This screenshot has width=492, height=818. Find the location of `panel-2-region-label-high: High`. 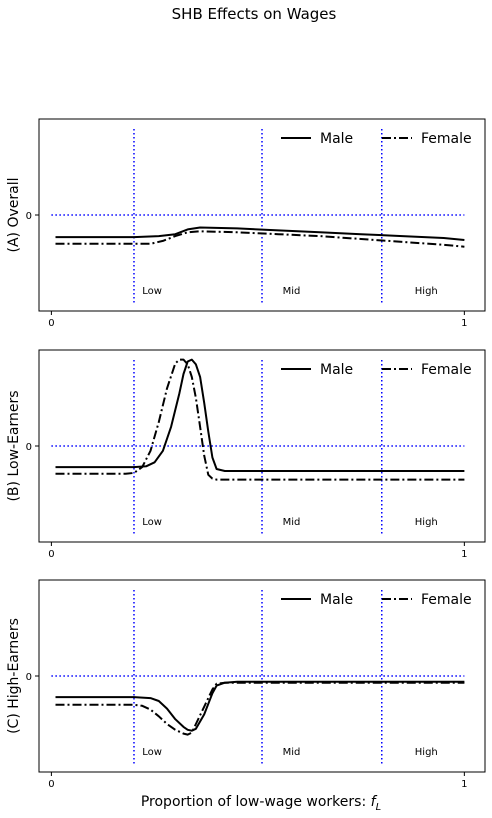

panel-2-region-label-high: High is located at coordinates (426, 522).